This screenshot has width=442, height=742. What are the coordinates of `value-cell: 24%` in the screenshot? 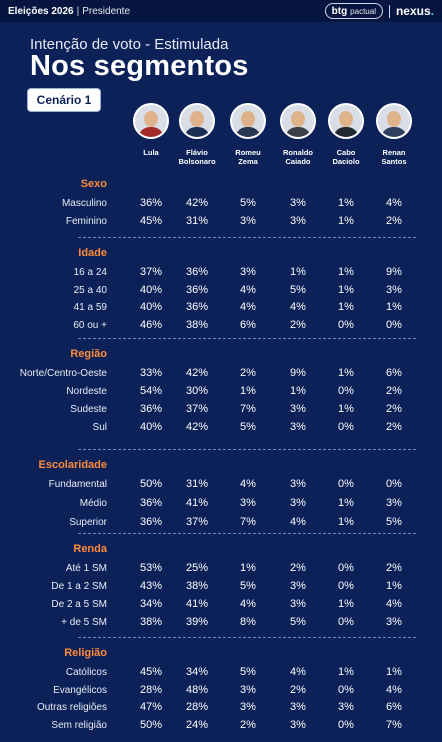 It's located at (197, 724).